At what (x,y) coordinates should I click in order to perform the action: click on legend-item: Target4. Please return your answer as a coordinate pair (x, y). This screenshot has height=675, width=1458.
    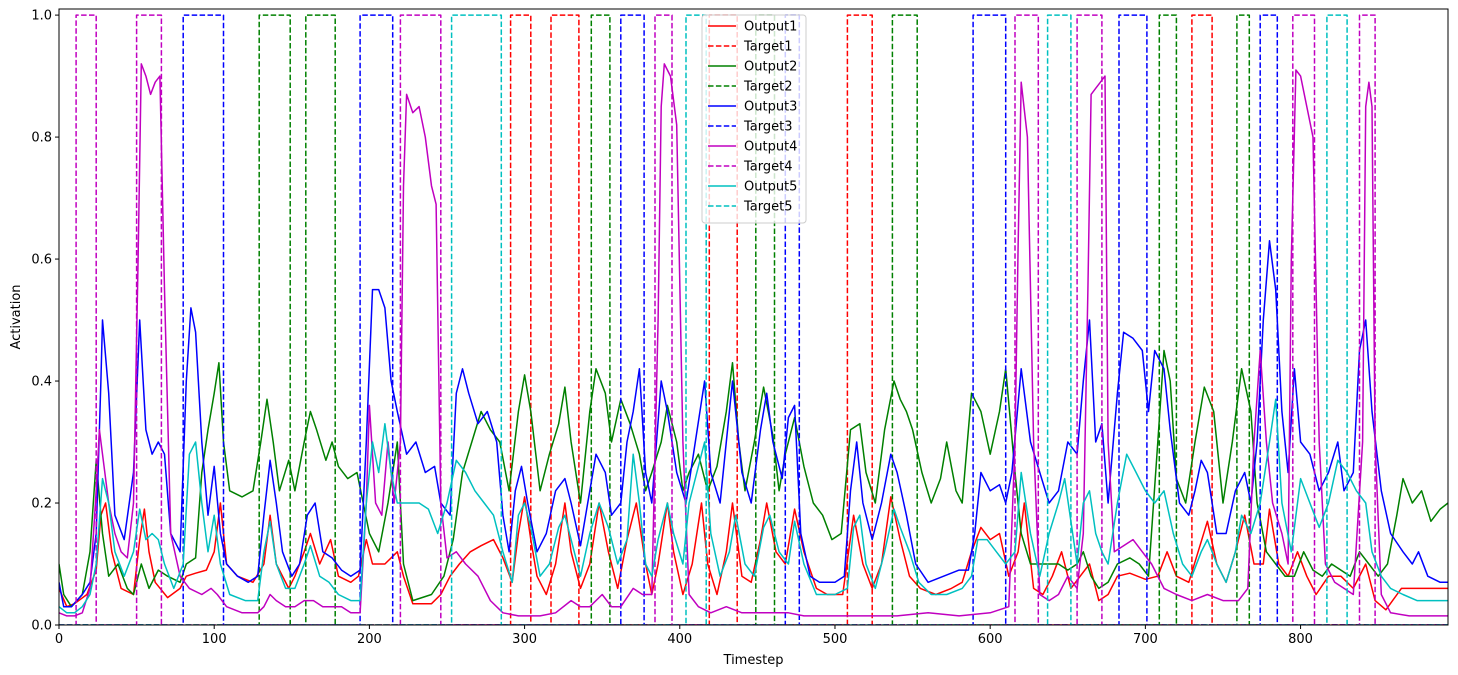
    Looking at the image, I should click on (750, 167).